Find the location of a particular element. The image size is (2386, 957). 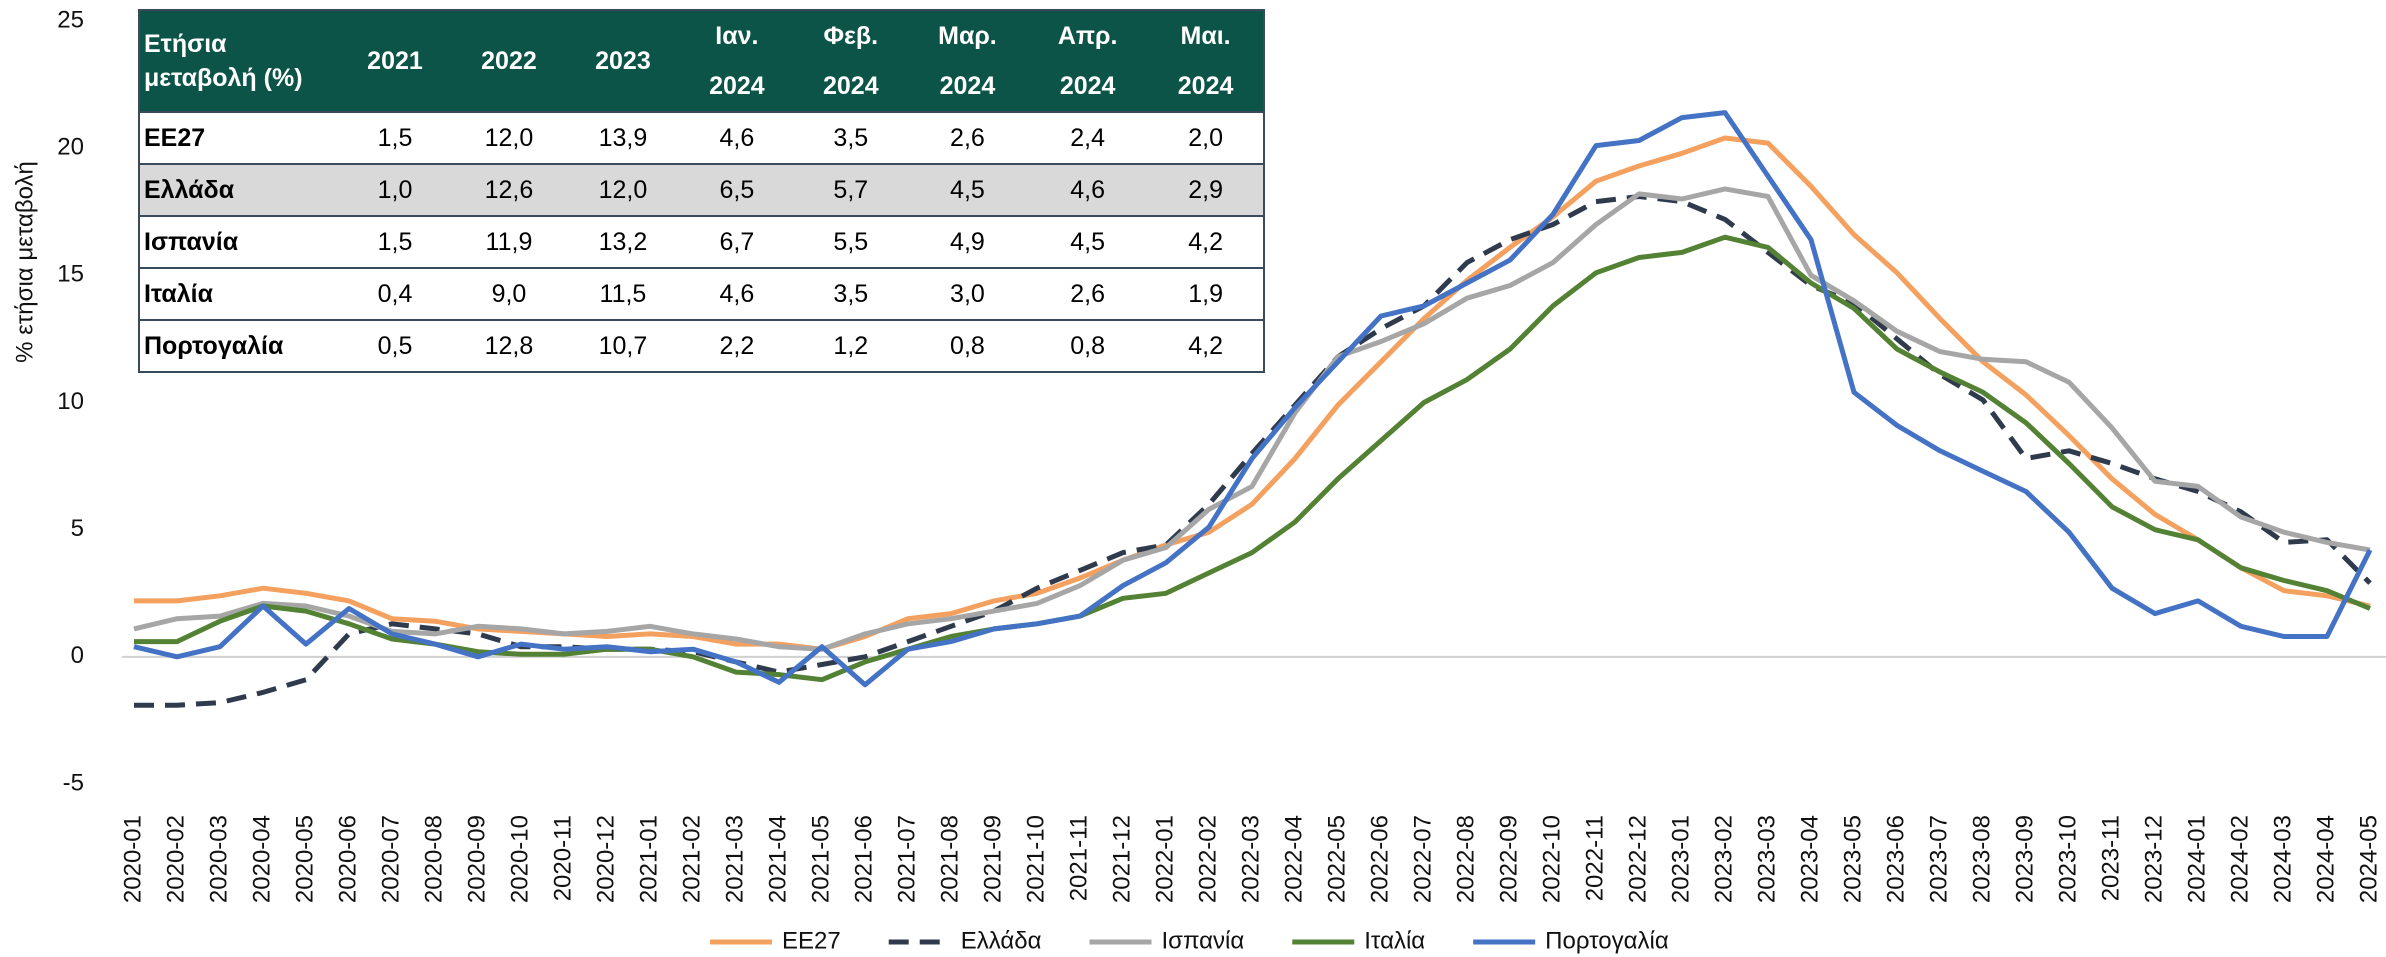

x-tick-label: 2021-08 is located at coordinates (949, 859).